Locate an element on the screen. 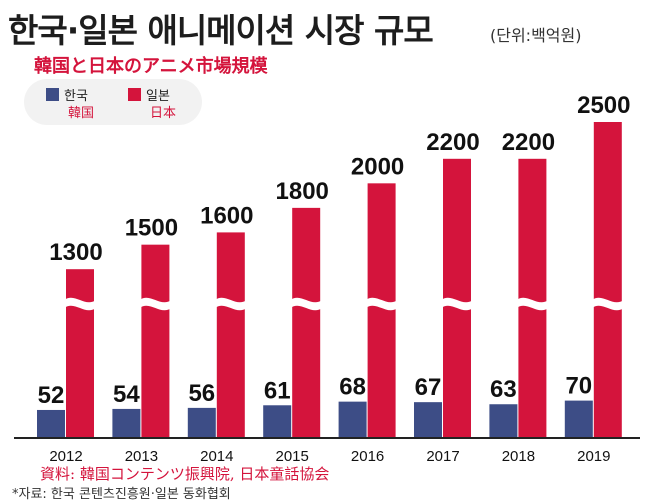 This screenshot has height=504, width=650. value-label-korea-2016: 68 is located at coordinates (352, 387).